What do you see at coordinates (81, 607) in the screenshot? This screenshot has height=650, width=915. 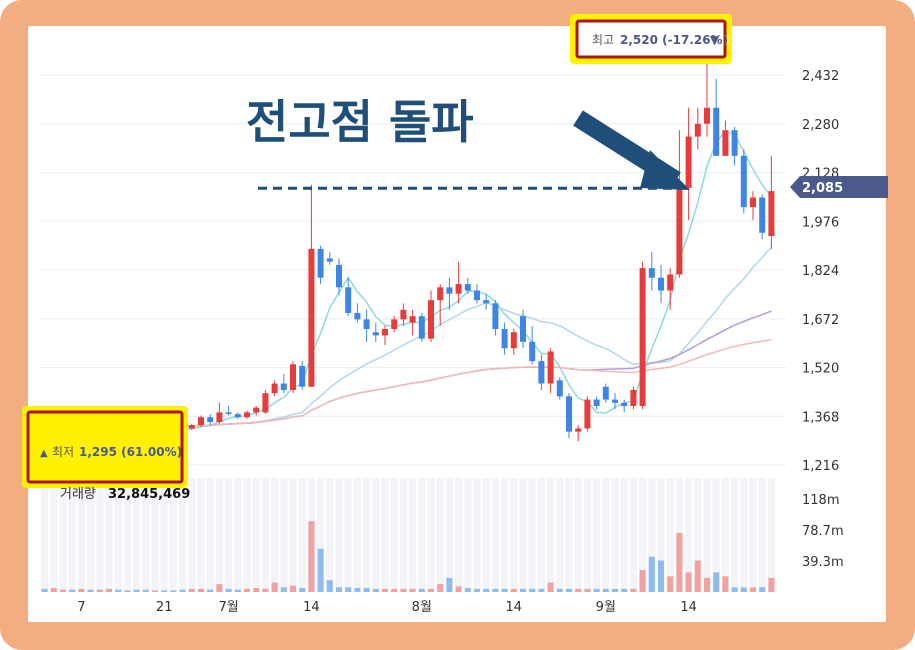 I see `date-tick-label: 7` at bounding box center [81, 607].